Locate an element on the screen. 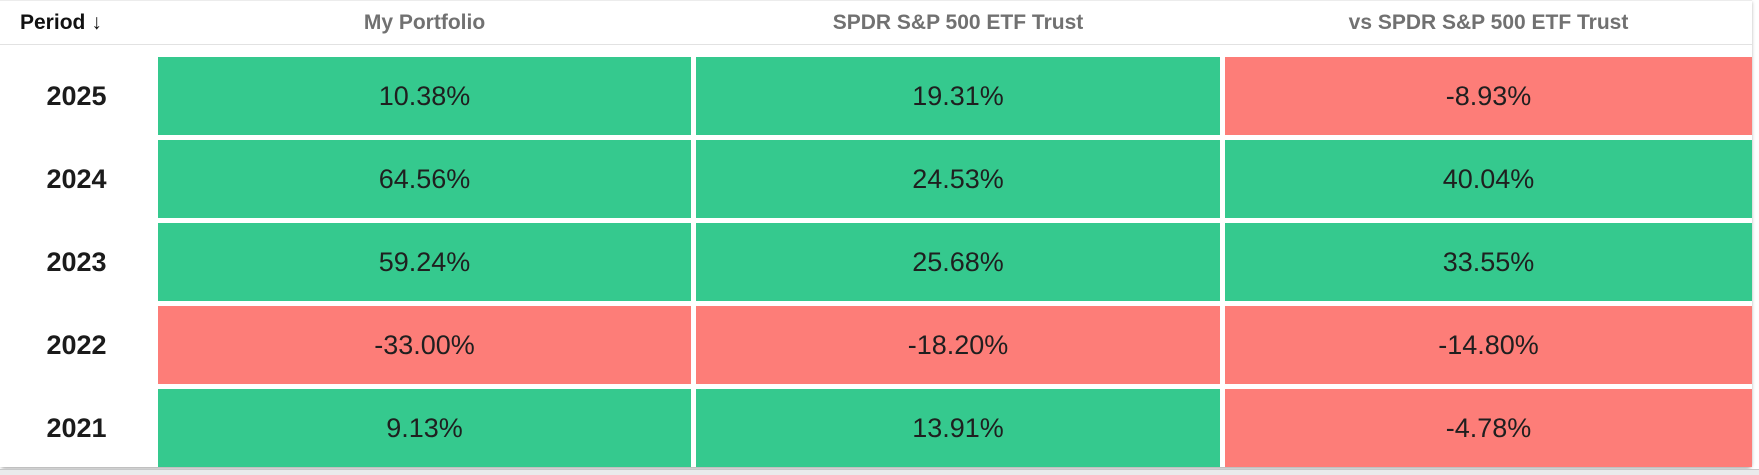 This screenshot has height=475, width=1759. return-cell: -14.80% is located at coordinates (1488, 345).